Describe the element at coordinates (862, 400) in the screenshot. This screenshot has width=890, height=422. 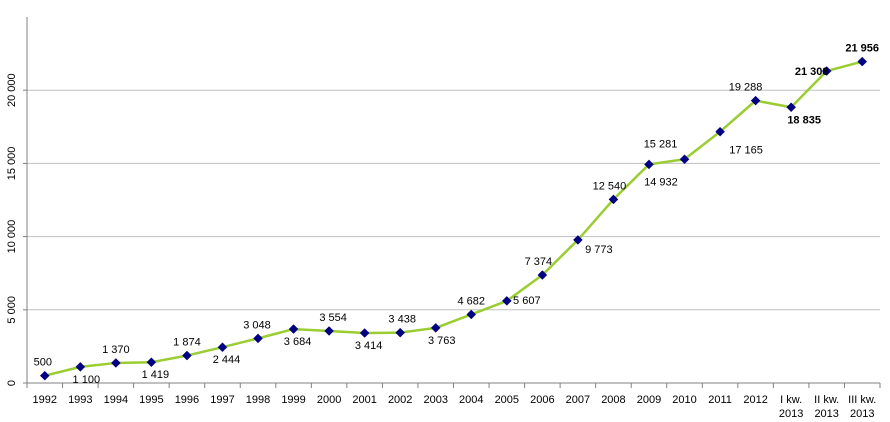
I see `x-tick-label: III kw.` at that location.